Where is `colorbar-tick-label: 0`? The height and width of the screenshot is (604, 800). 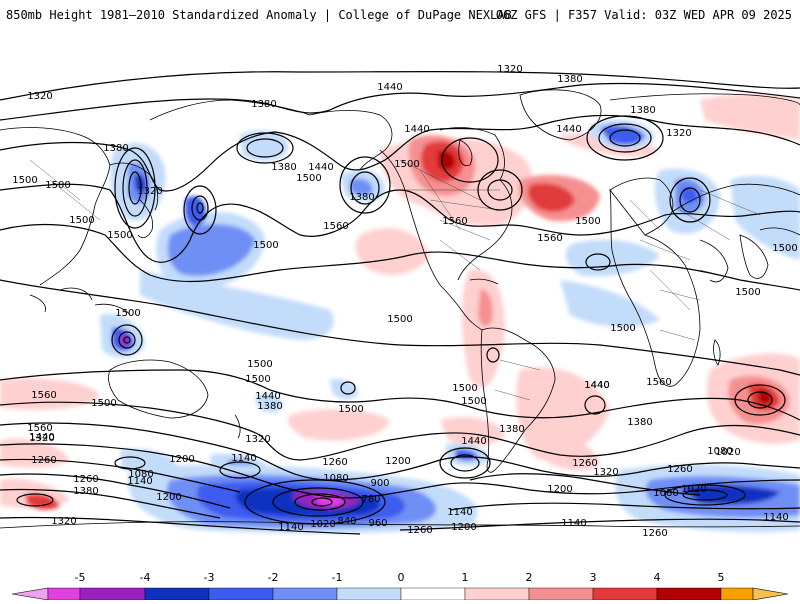 colorbar-tick-label: 0 is located at coordinates (401, 577).